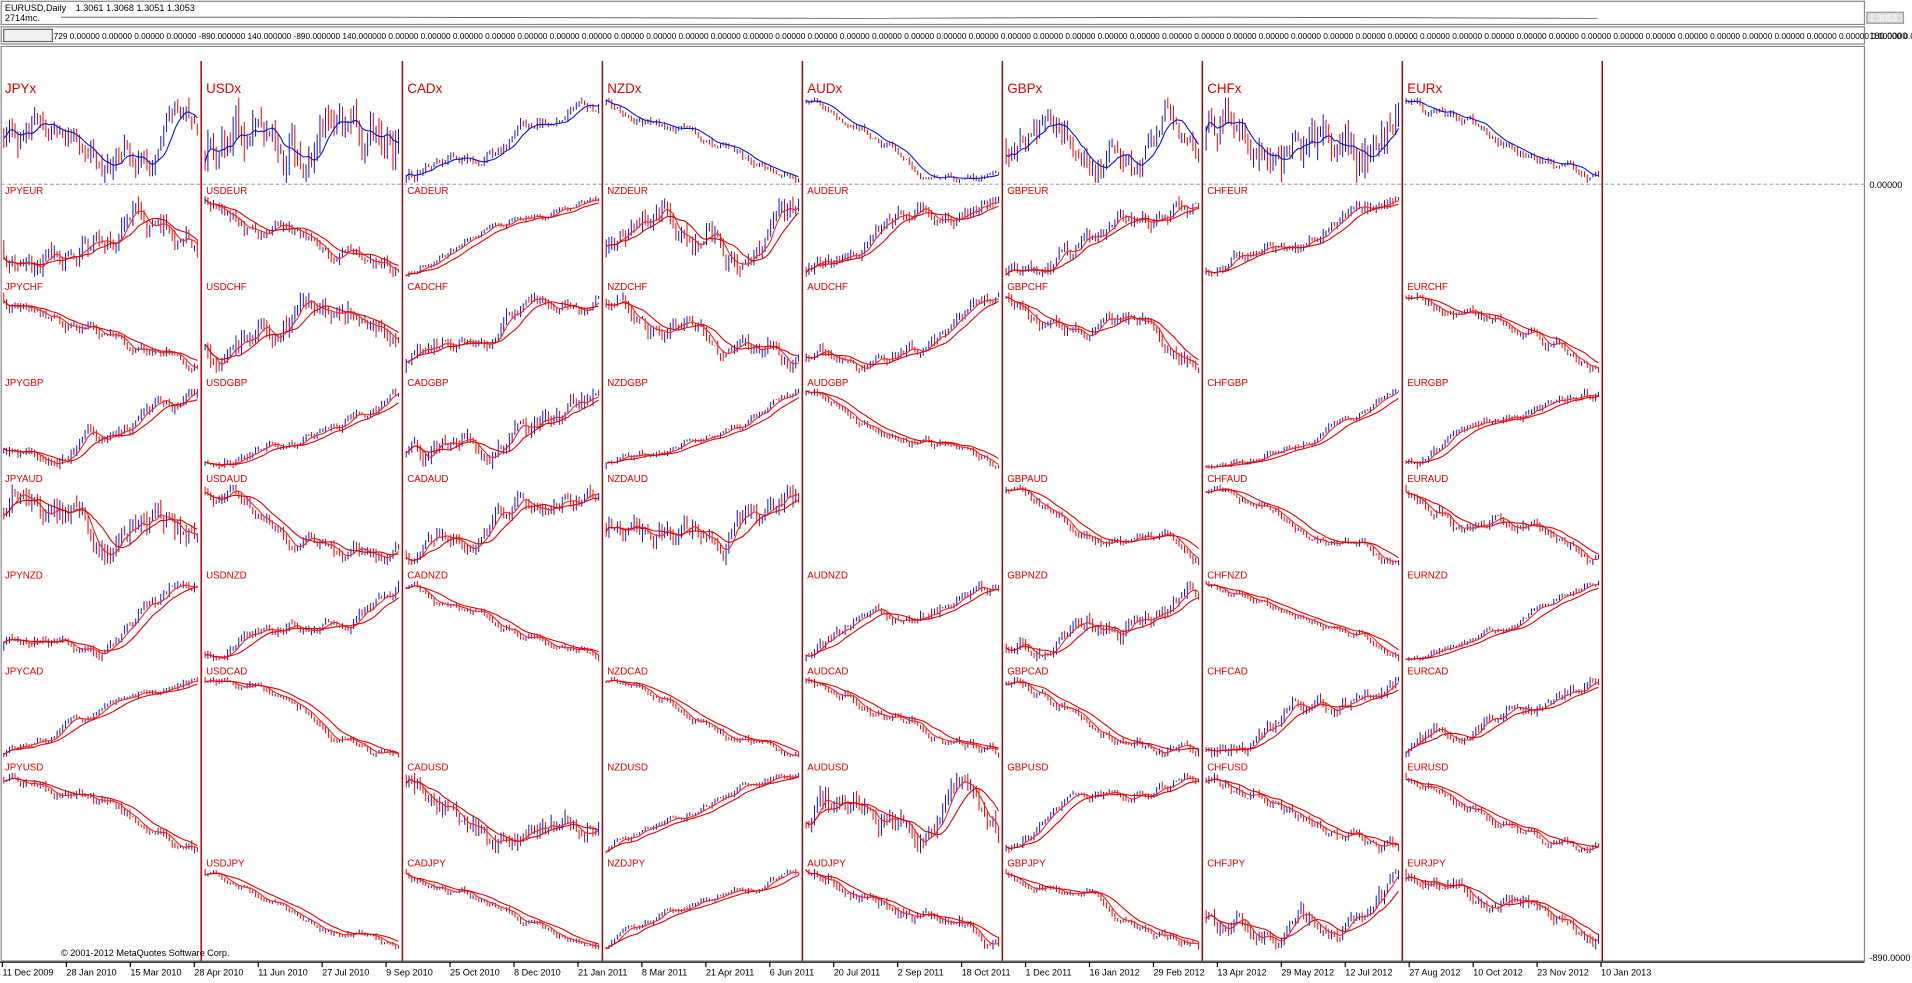 The image size is (1912, 983). Describe the element at coordinates (24, 671) in the screenshot. I see `pair-label: JPYCAD` at that location.